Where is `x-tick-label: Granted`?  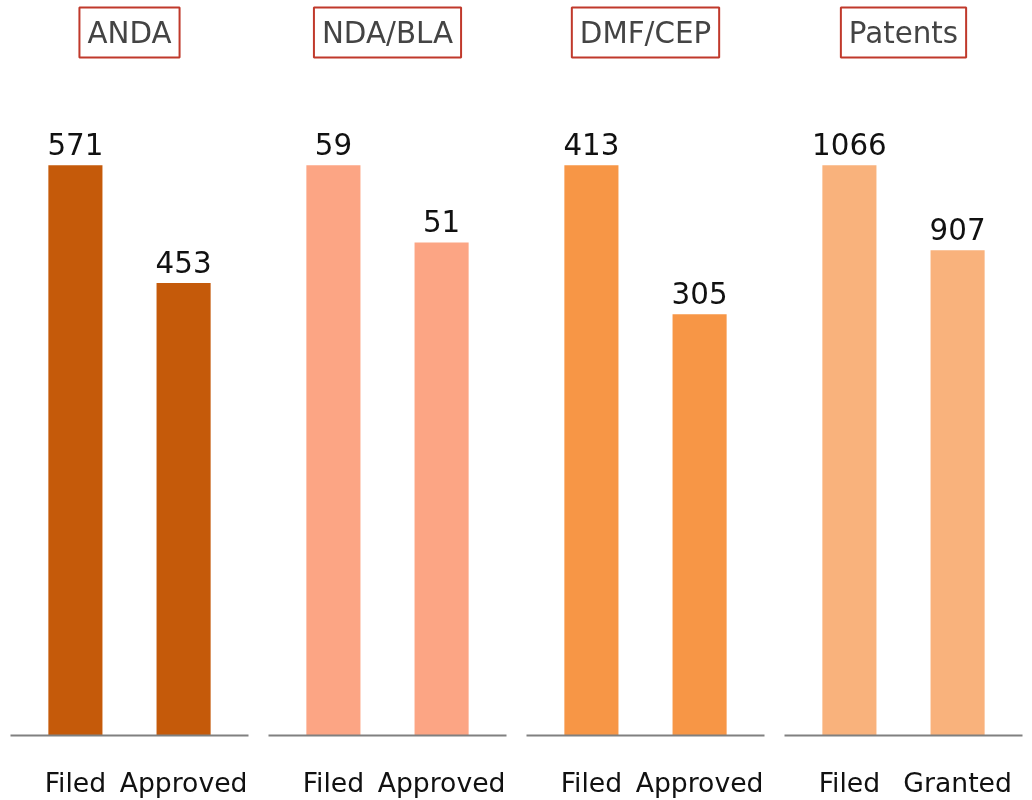
x-tick-label: Granted is located at coordinates (957, 782).